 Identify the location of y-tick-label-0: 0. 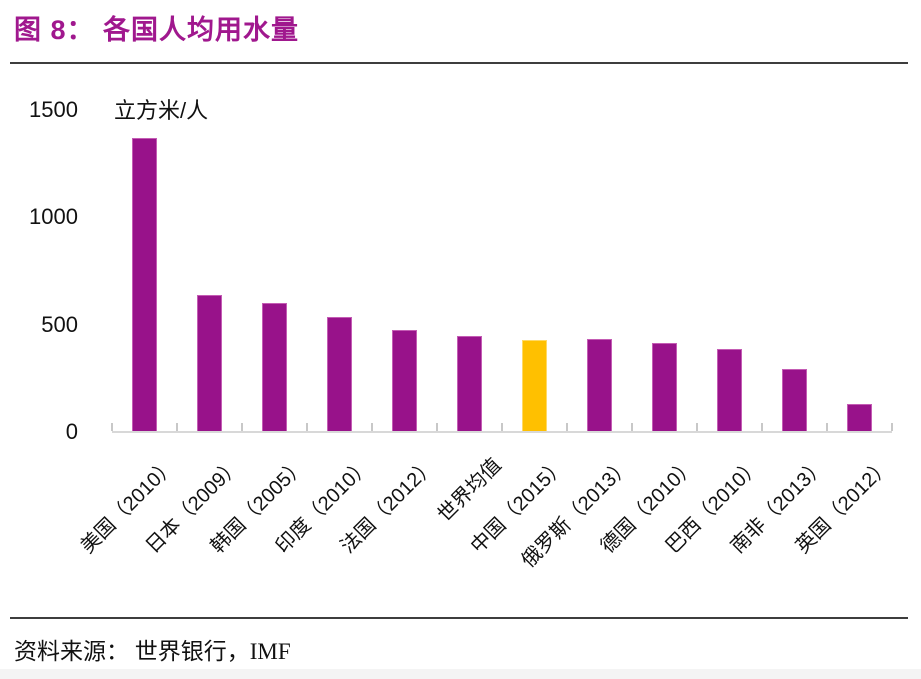
(71, 431).